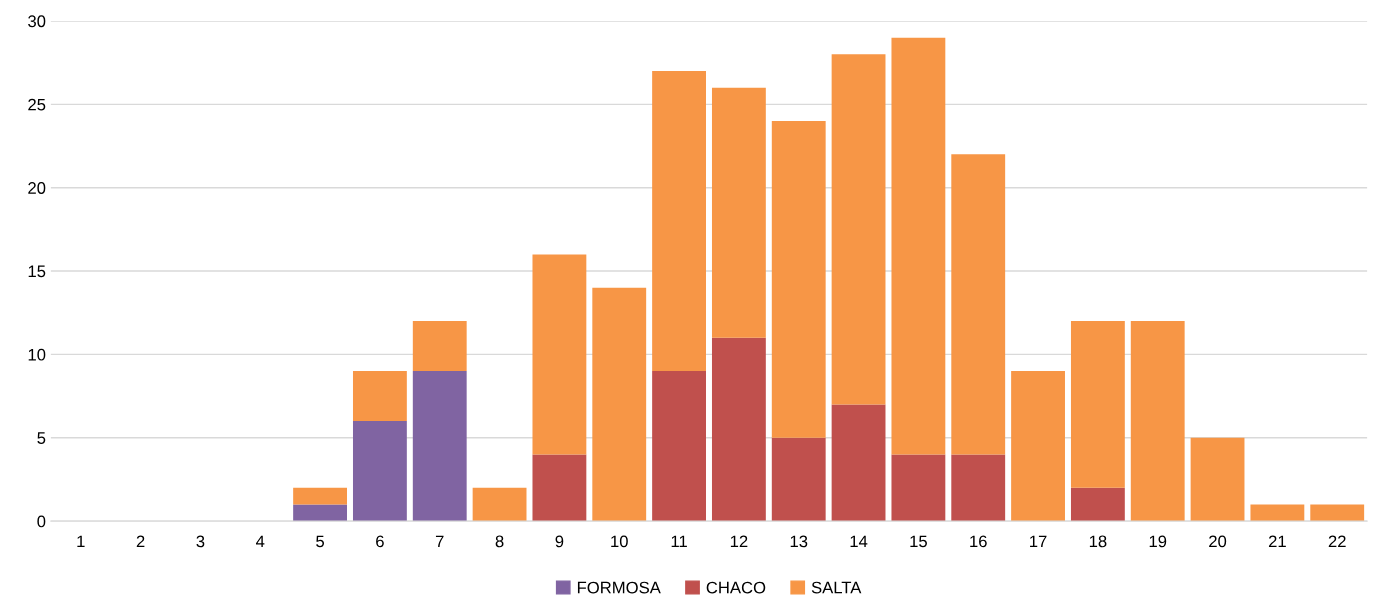  I want to click on x-tick-label: 11, so click(679, 541).